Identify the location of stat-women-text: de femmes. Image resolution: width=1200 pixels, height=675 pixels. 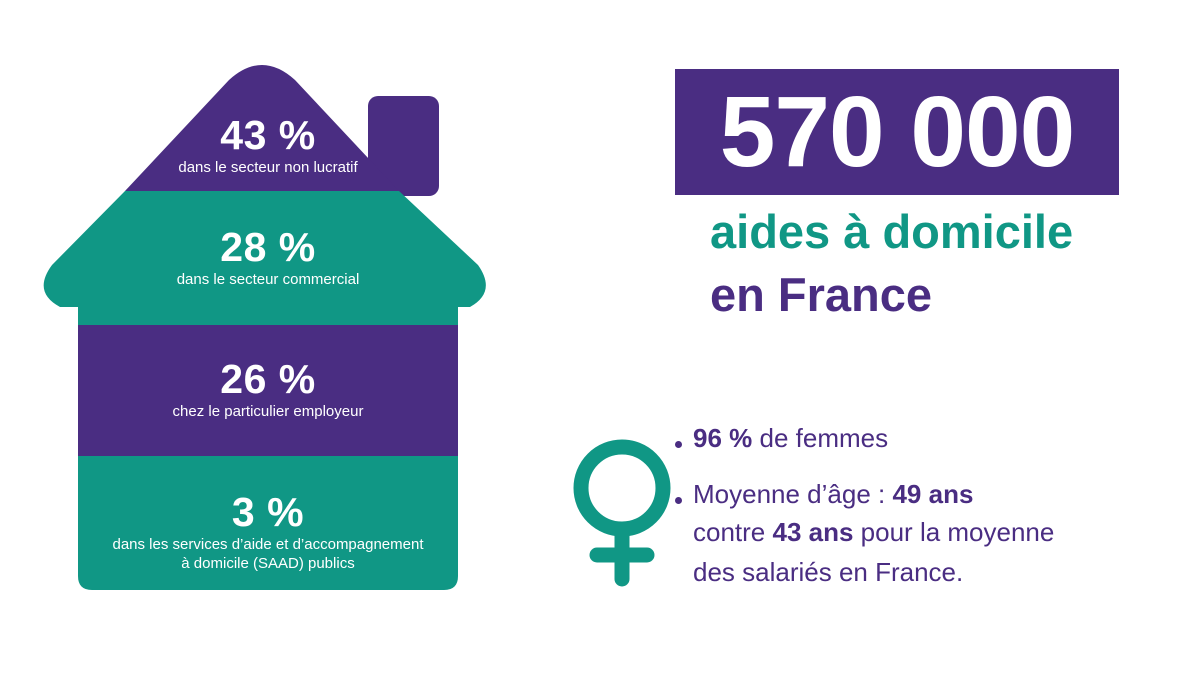
(820, 438).